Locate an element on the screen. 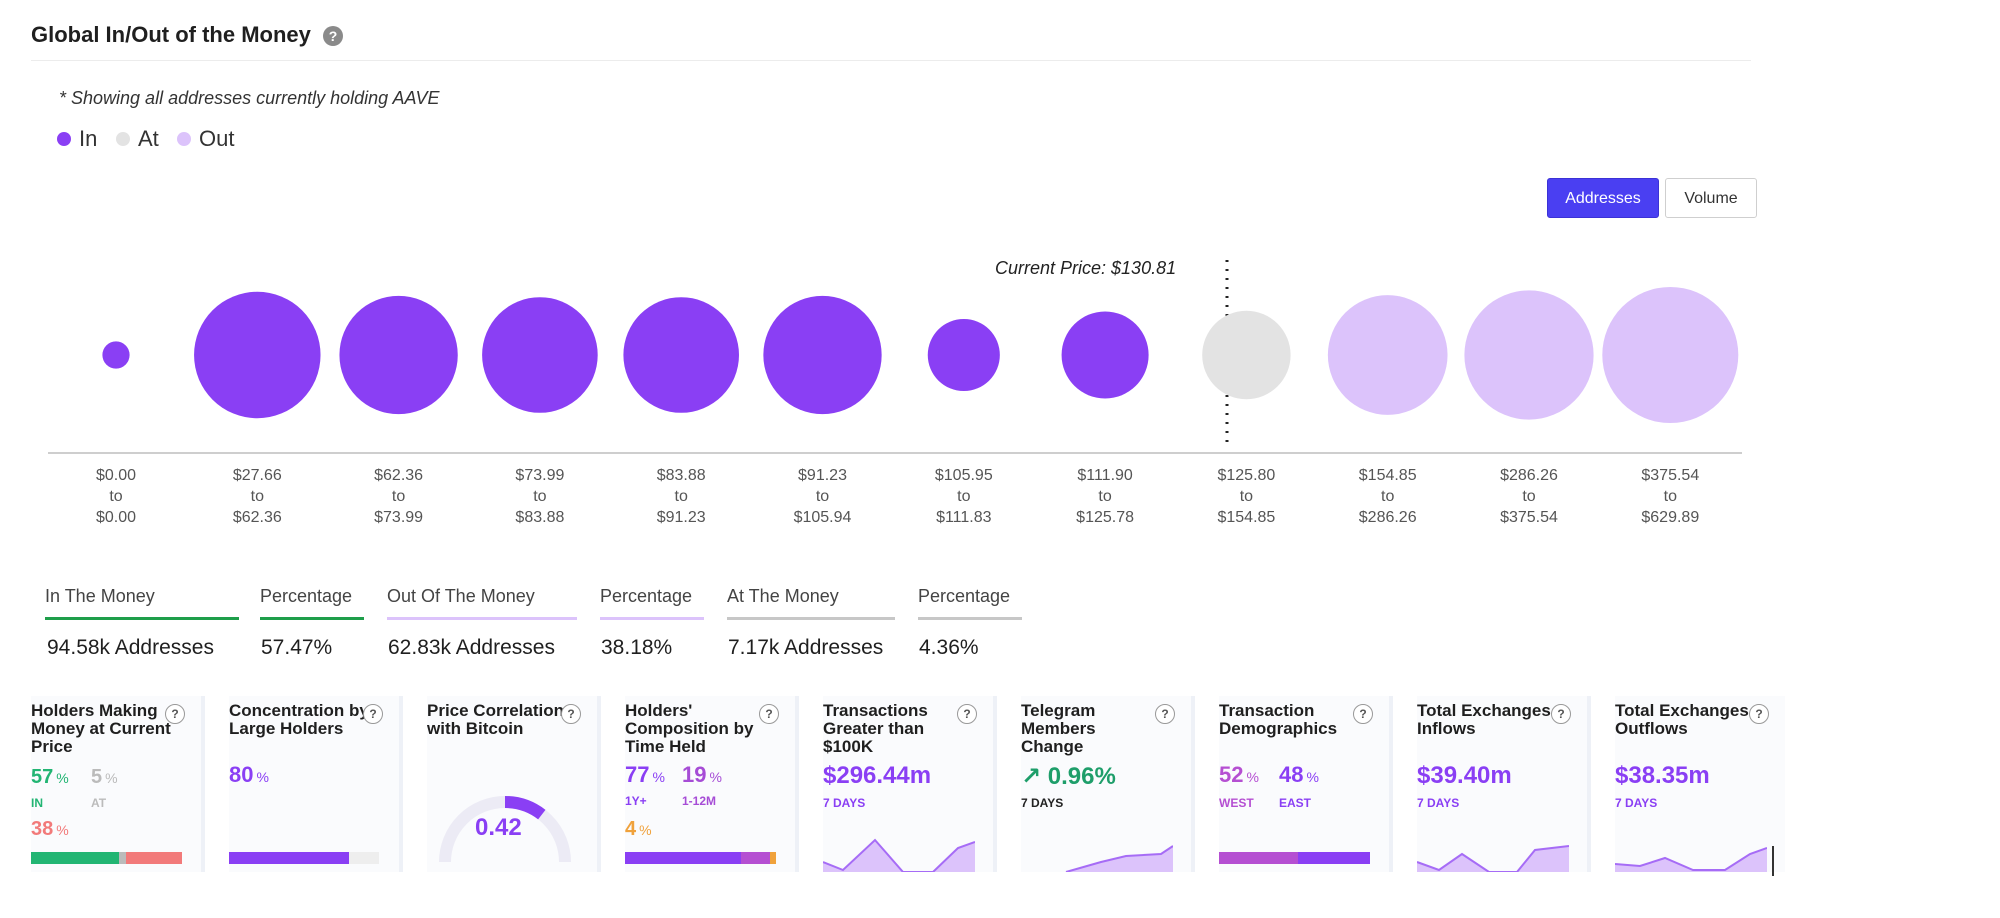  range-from-label: $62.36 is located at coordinates (398, 475).